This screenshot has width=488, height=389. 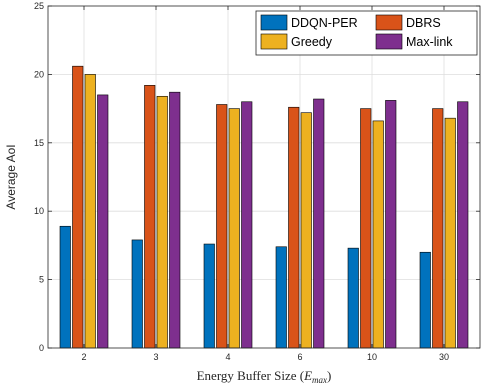 I want to click on x-tick-label: 6, so click(x=299, y=357).